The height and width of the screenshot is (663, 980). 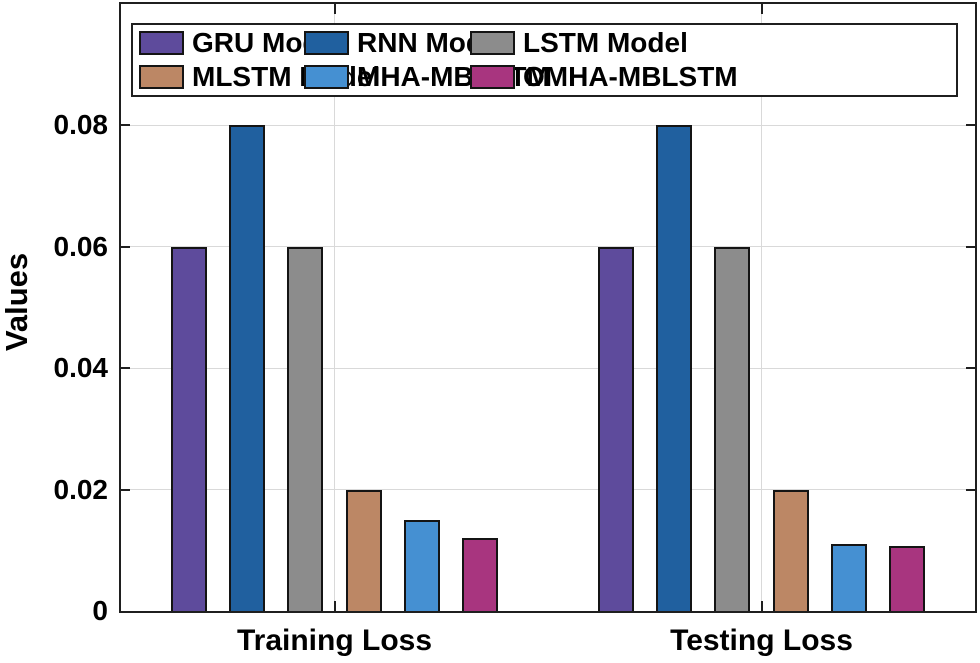 I want to click on y-tick-label: 0.08, so click(x=81, y=125).